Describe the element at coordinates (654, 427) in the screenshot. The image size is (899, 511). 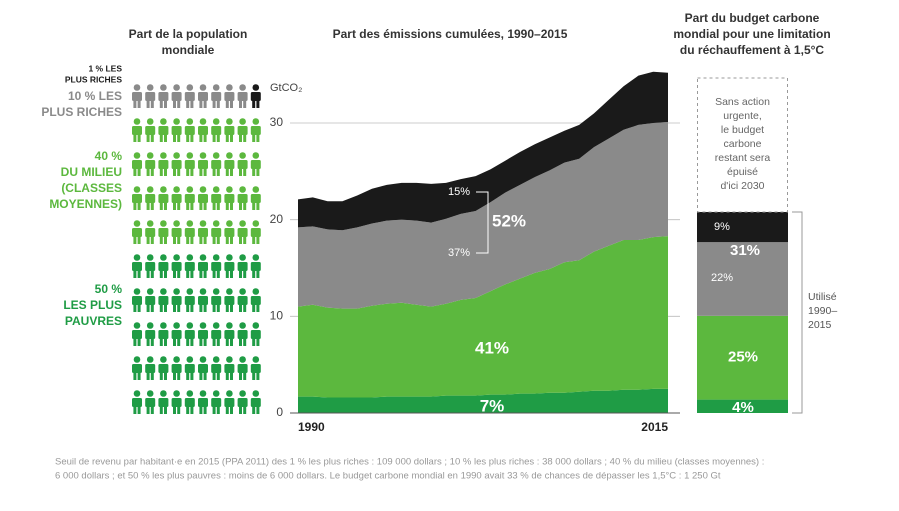
I see `x-tick-label: 2015` at that location.